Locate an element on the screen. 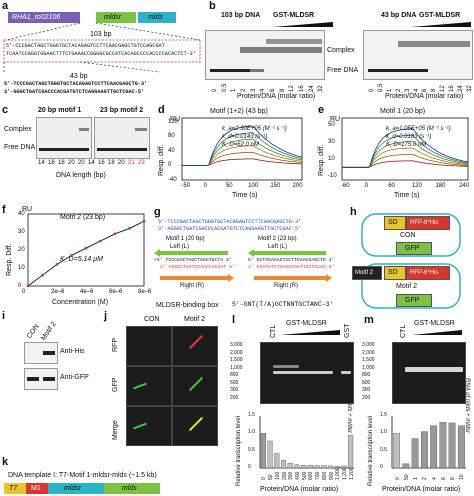  x-tick: 60 is located at coordinates (391, 186).